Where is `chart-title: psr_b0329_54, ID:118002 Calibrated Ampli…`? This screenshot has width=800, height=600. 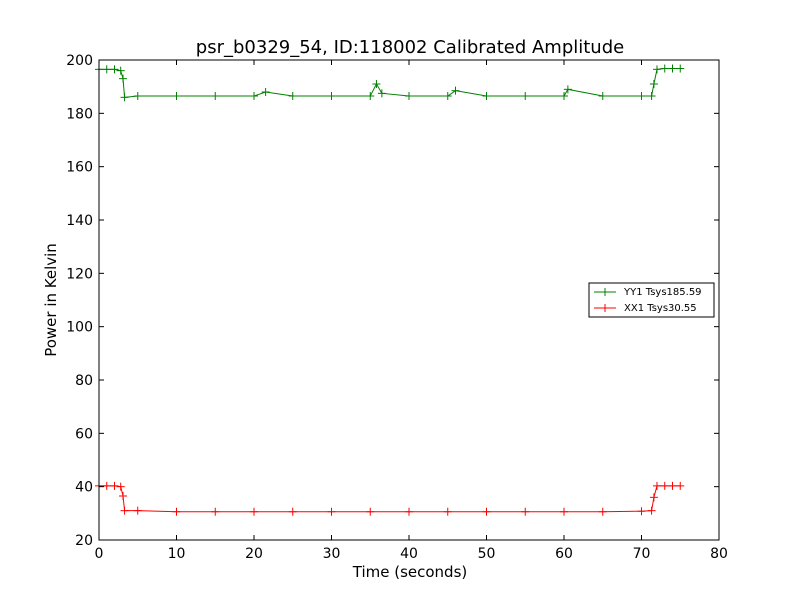
chart-title: psr_b0329_54, ID:118002 Calibrated Ampli… is located at coordinates (410, 47).